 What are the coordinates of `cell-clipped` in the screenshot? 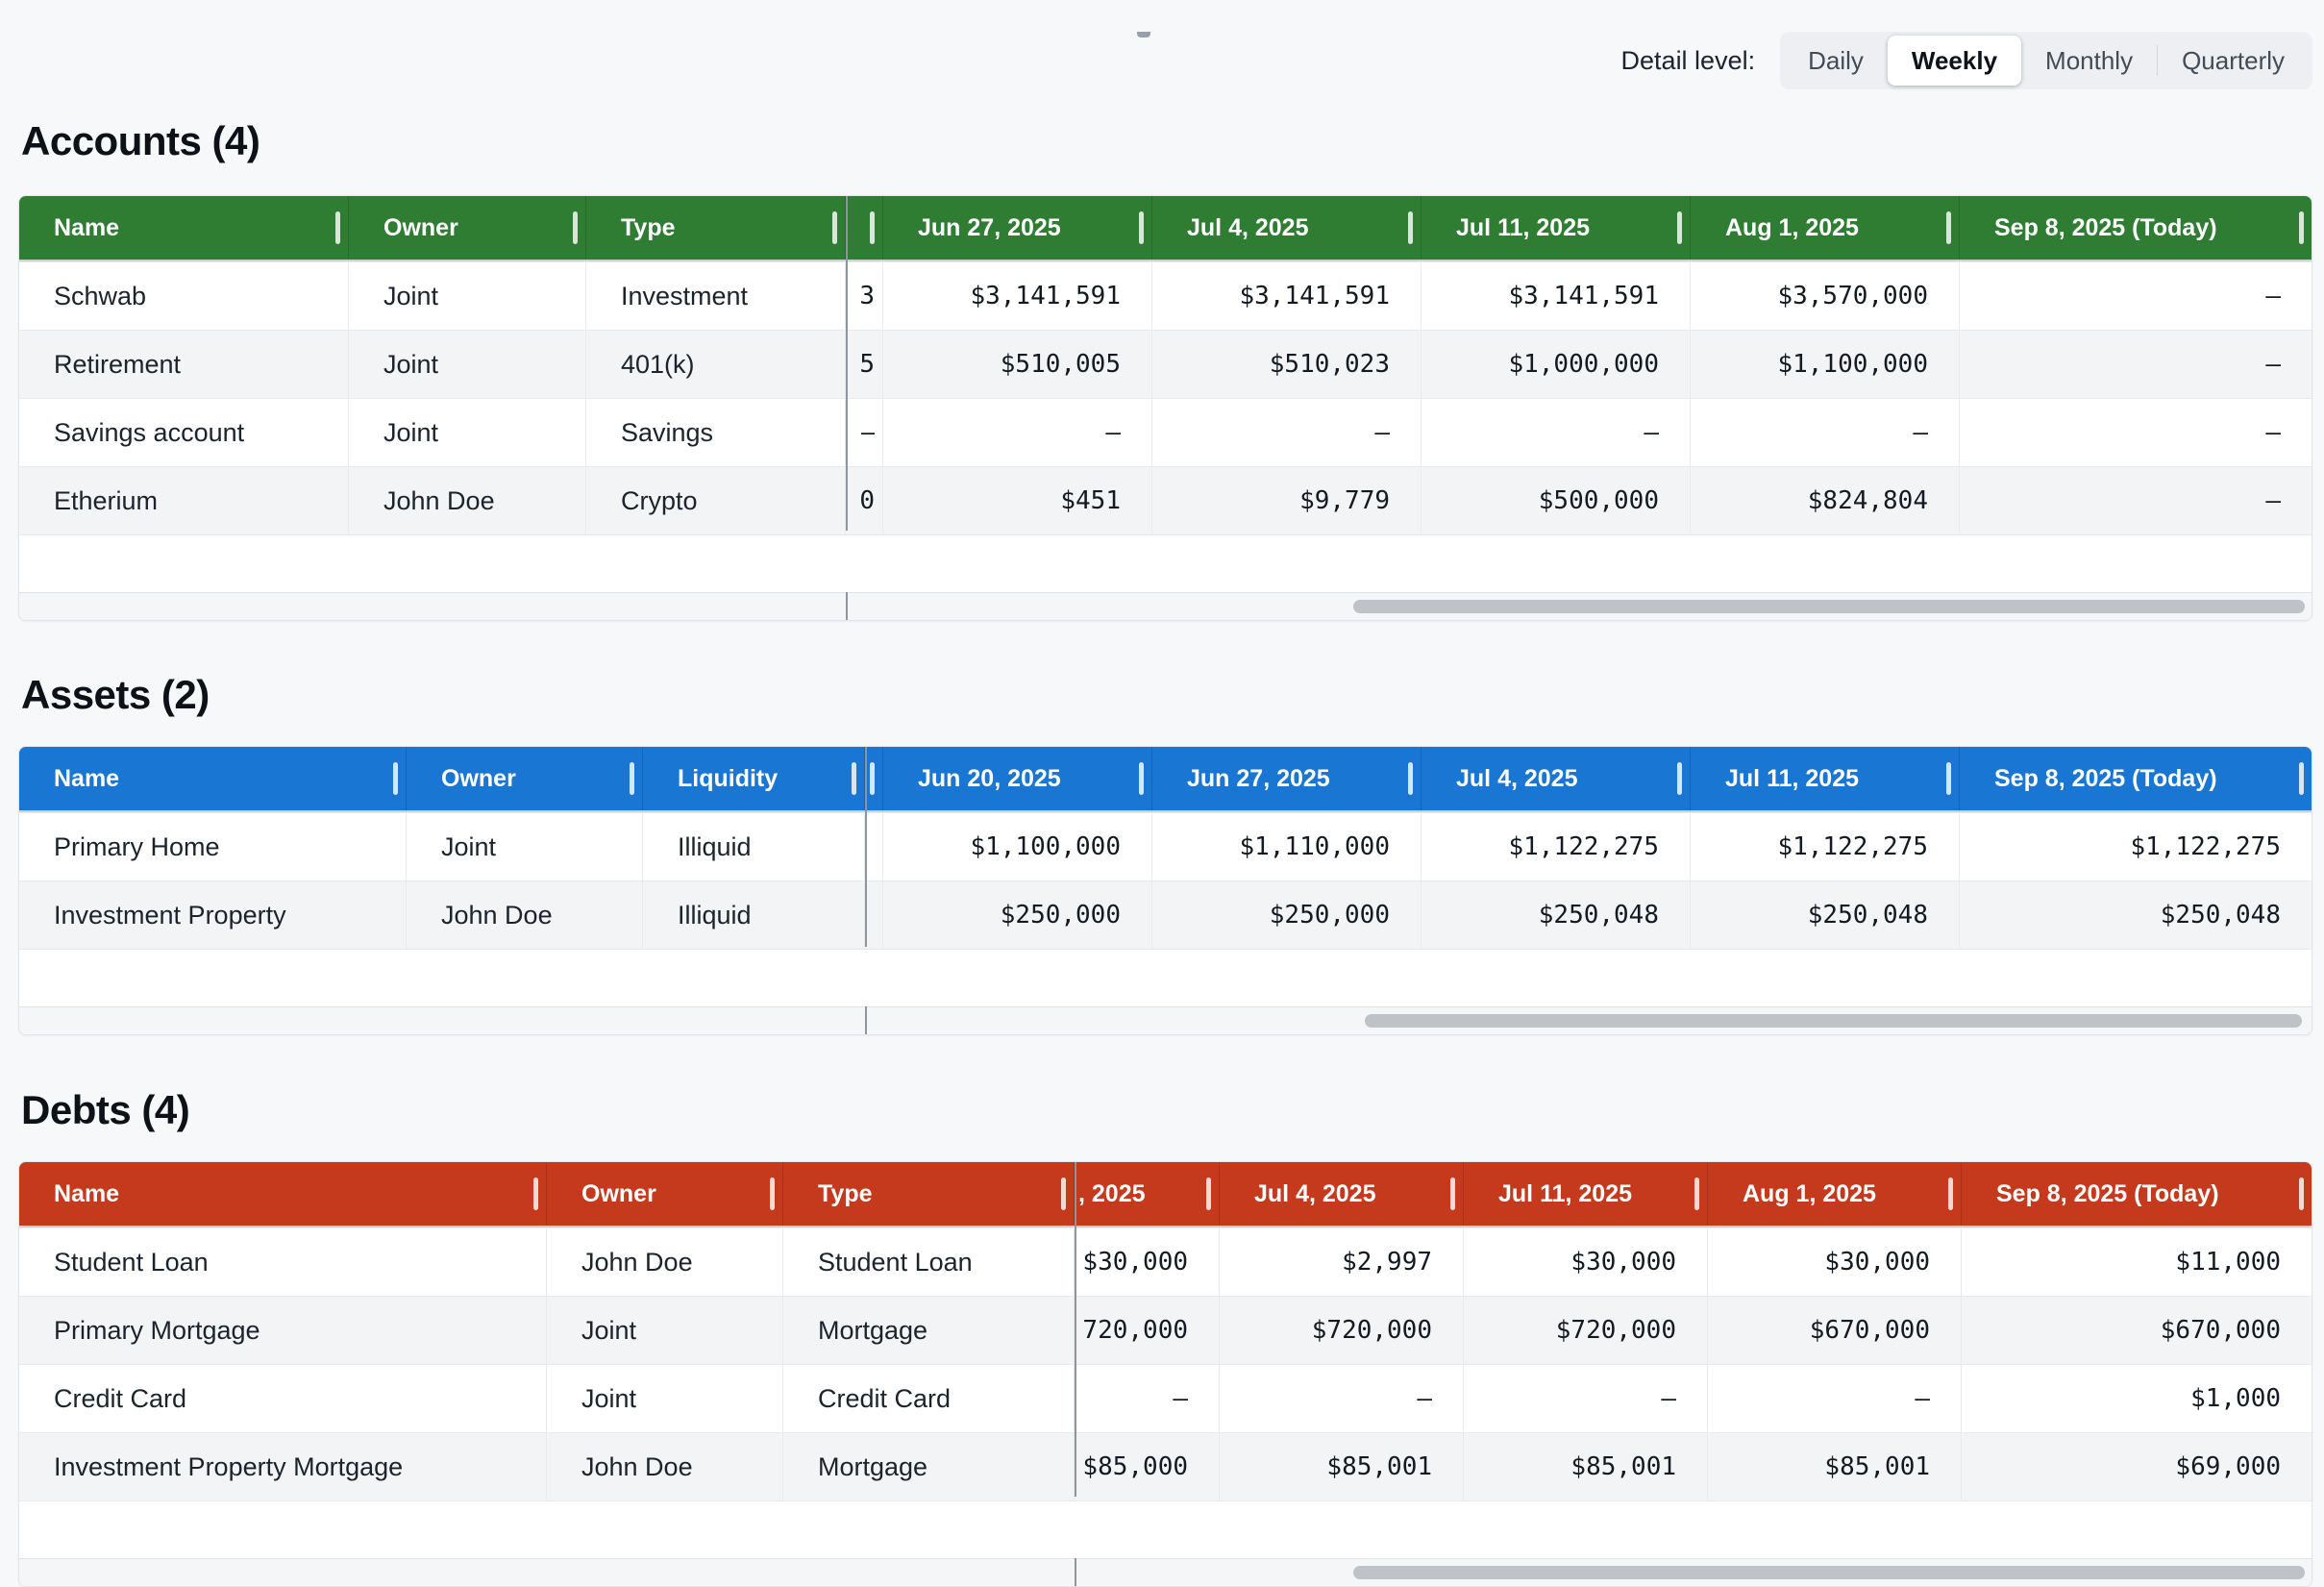 It's located at (874, 915).